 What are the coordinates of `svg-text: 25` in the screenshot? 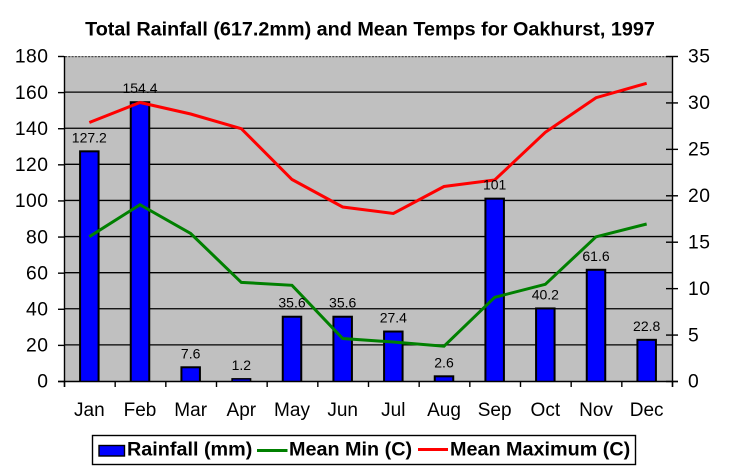 It's located at (699, 150).